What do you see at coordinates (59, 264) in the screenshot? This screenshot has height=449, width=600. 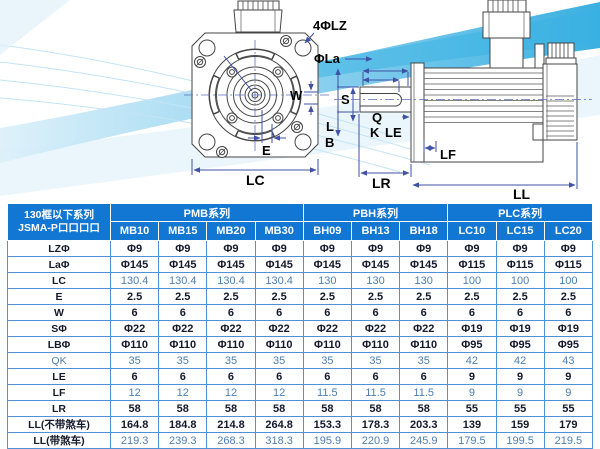 I see `row-label: LaΦ` at bounding box center [59, 264].